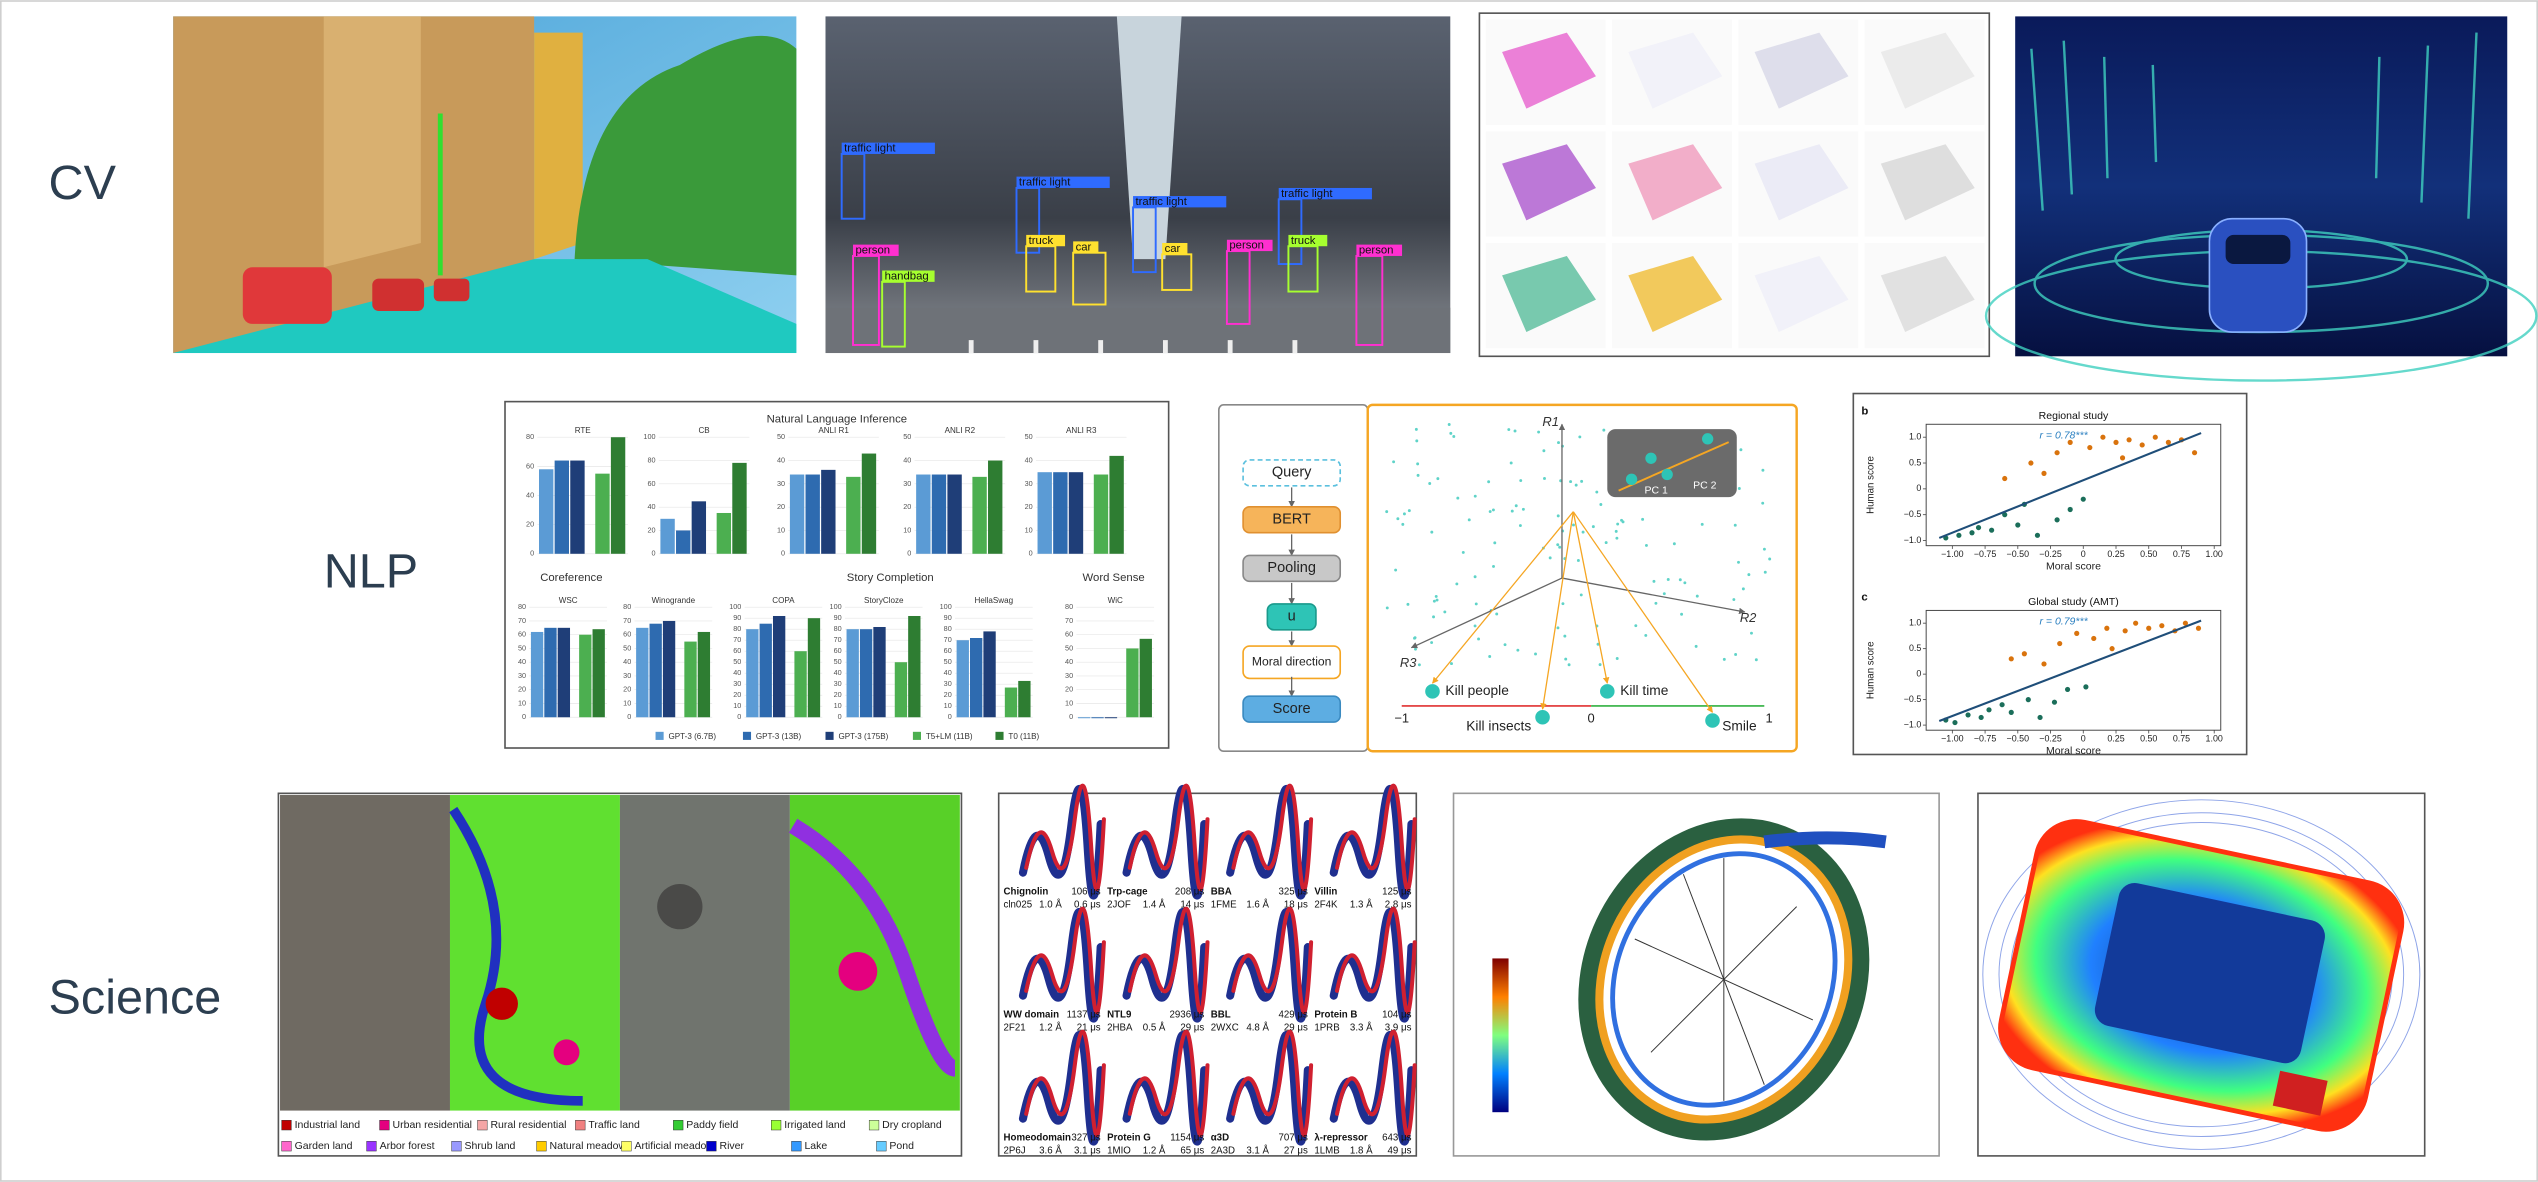  What do you see at coordinates (1375, 1083) in the screenshot?
I see `protein-cartoon` at bounding box center [1375, 1083].